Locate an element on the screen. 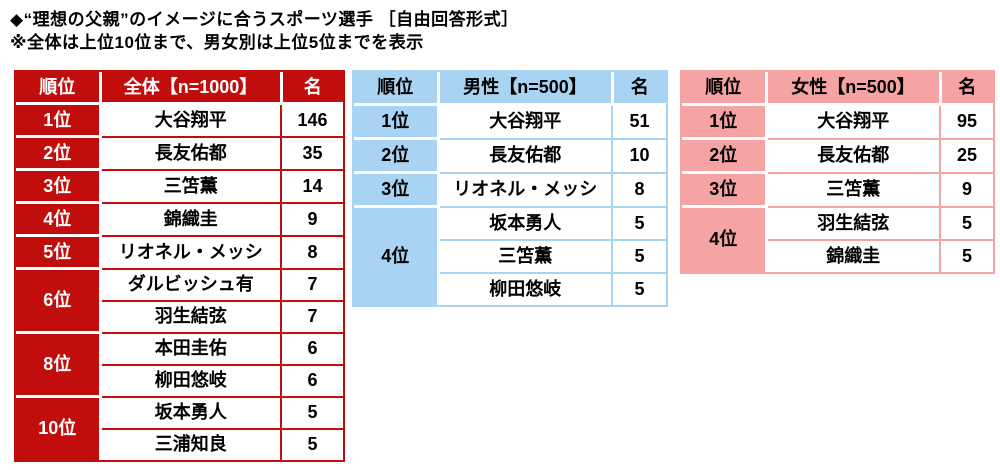 The width and height of the screenshot is (1000, 470). table-row: 羽生結弦 7 is located at coordinates (179, 317).